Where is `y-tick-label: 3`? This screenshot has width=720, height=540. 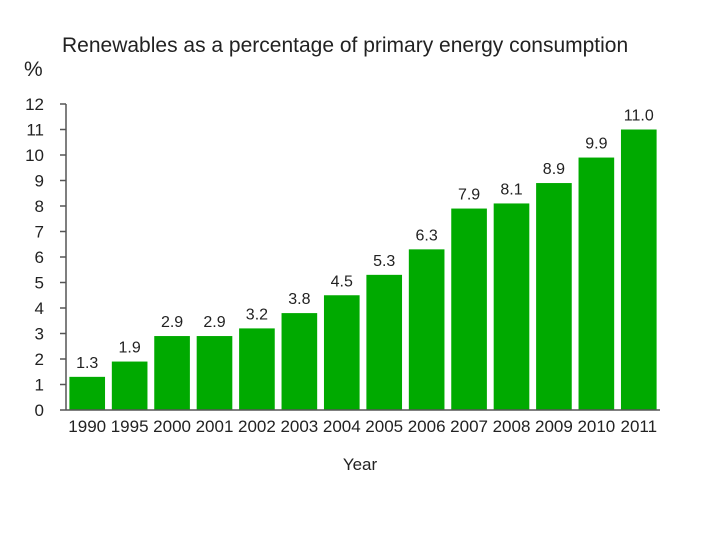
y-tick-label: 3 is located at coordinates (39, 334).